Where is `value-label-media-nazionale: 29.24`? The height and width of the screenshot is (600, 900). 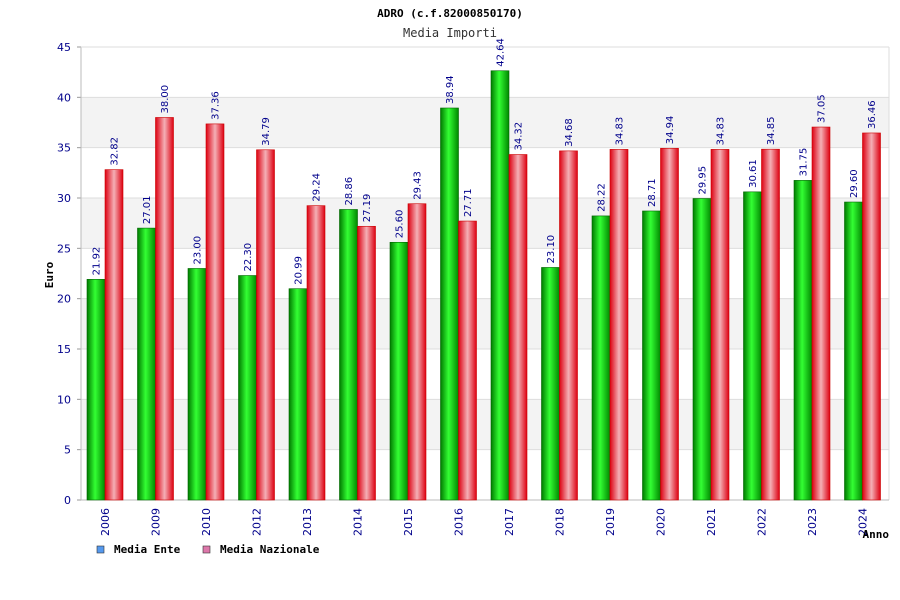
value-label-media-nazionale: 29.24 is located at coordinates (317, 187).